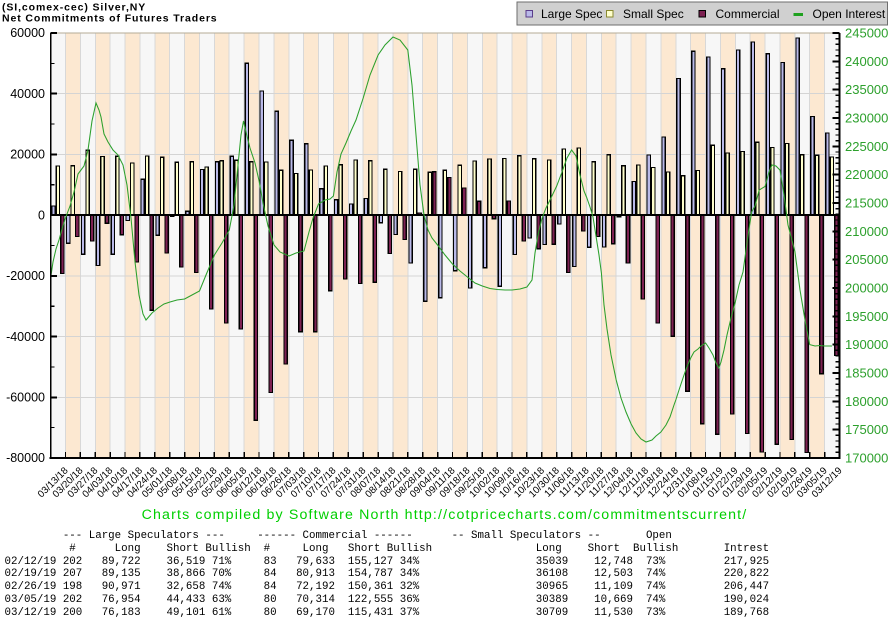  What do you see at coordinates (866, 373) in the screenshot?
I see `svg-text: 185000` at bounding box center [866, 373].